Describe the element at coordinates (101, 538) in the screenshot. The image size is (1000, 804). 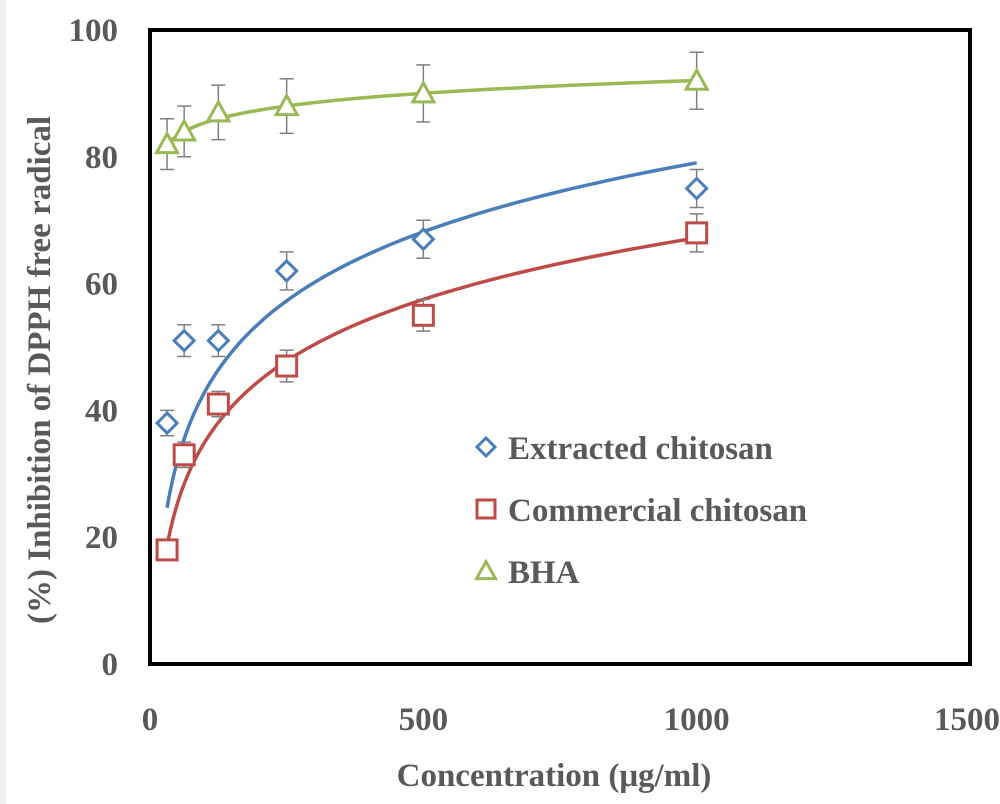
I see `y-tick-label: 20` at that location.